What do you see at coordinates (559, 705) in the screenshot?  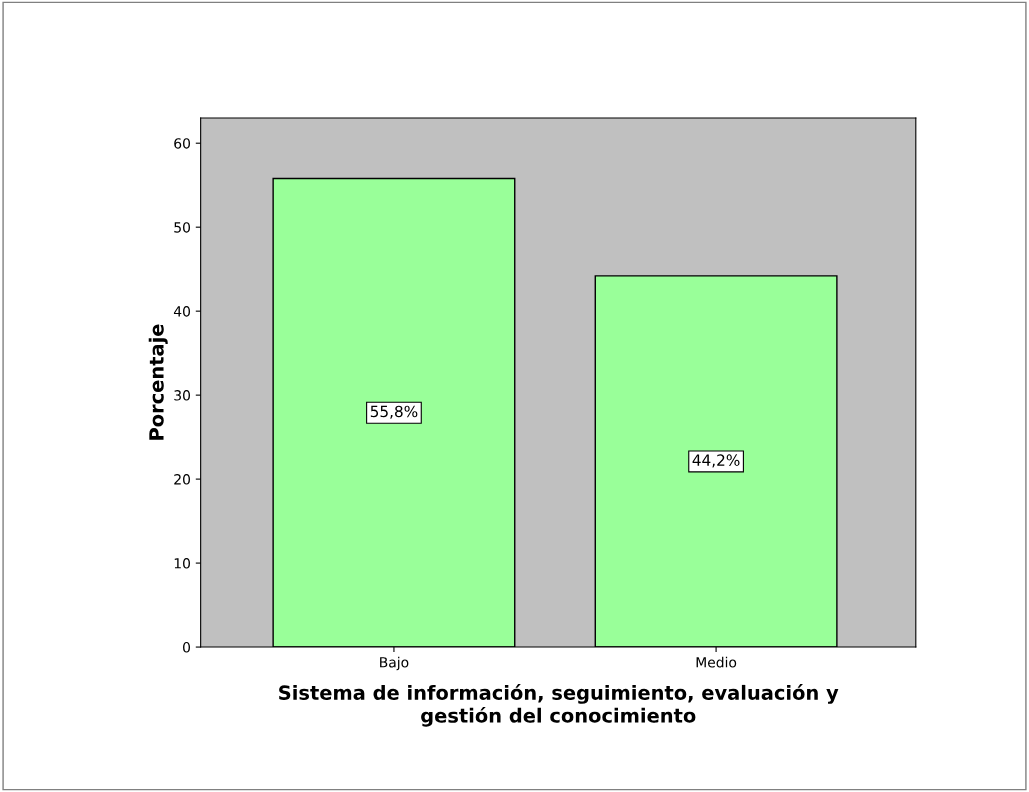 I see `x-axis-title: Sistema de información, seguimiento, evaluación y gestión del conocimiento` at bounding box center [559, 705].